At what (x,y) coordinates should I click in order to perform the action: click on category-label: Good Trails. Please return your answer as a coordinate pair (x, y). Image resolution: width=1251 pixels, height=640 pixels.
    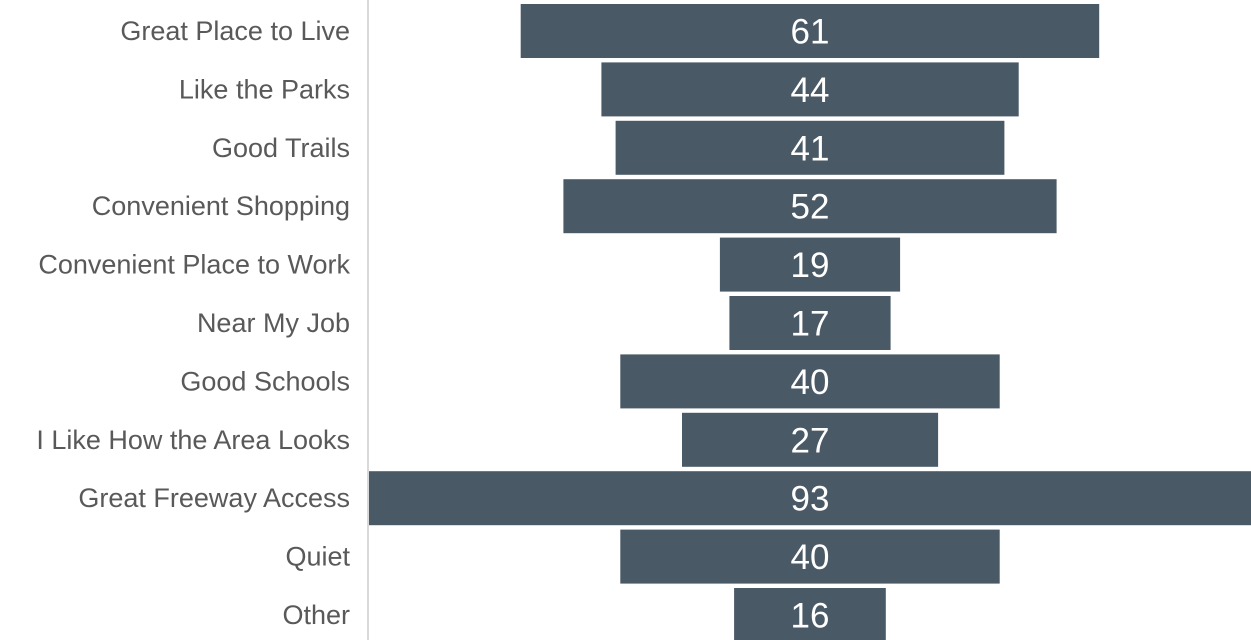
    Looking at the image, I should click on (281, 148).